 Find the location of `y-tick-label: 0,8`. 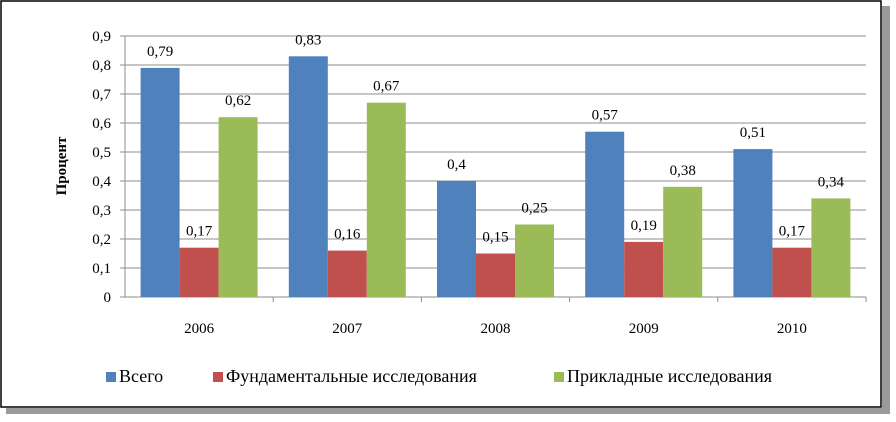

y-tick-label: 0,8 is located at coordinates (101, 66).